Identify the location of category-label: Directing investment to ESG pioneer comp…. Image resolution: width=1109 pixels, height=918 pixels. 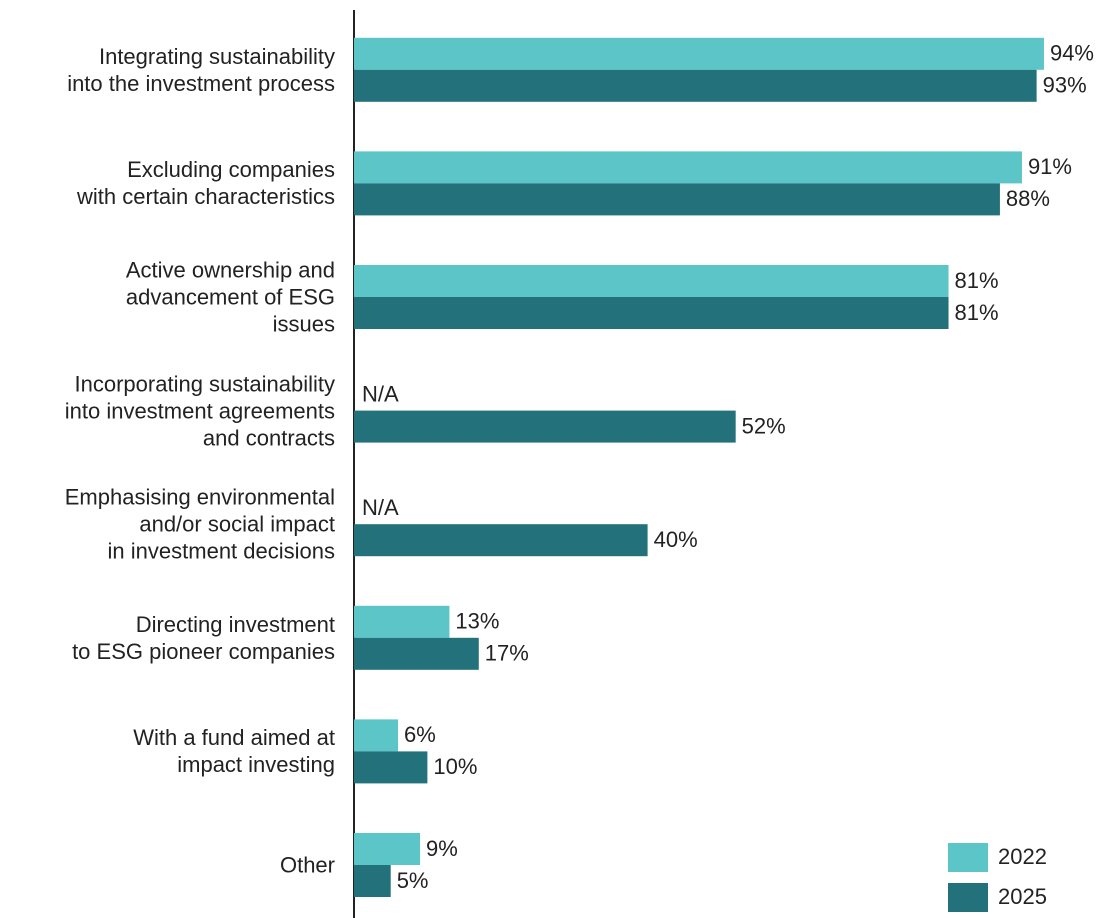
(203, 637).